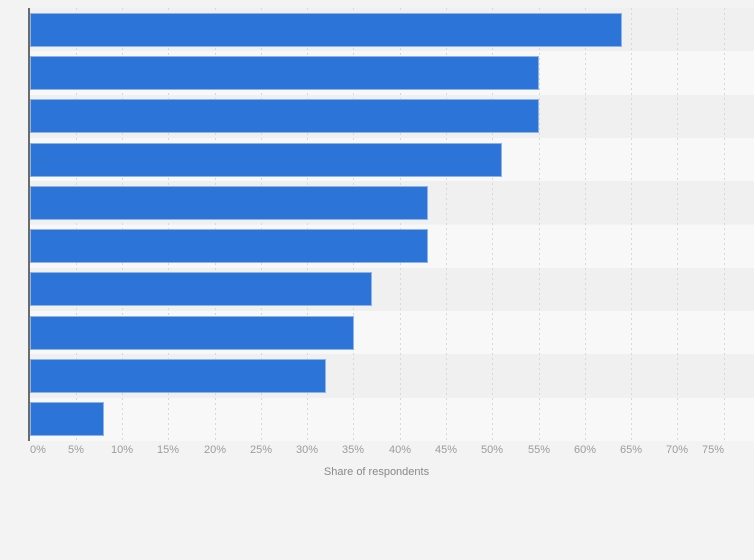 The image size is (754, 560). I want to click on x-tick-label: 70%, so click(677, 450).